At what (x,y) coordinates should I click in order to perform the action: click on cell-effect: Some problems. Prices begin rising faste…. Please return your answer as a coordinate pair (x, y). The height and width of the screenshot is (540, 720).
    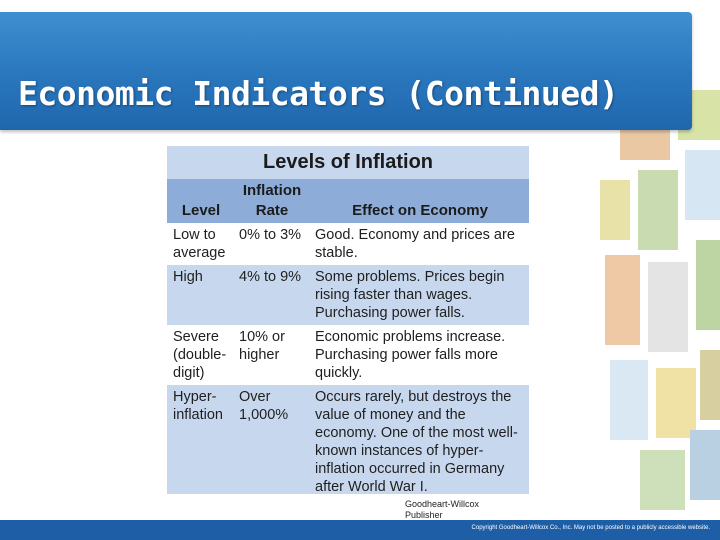
    Looking at the image, I should click on (419, 295).